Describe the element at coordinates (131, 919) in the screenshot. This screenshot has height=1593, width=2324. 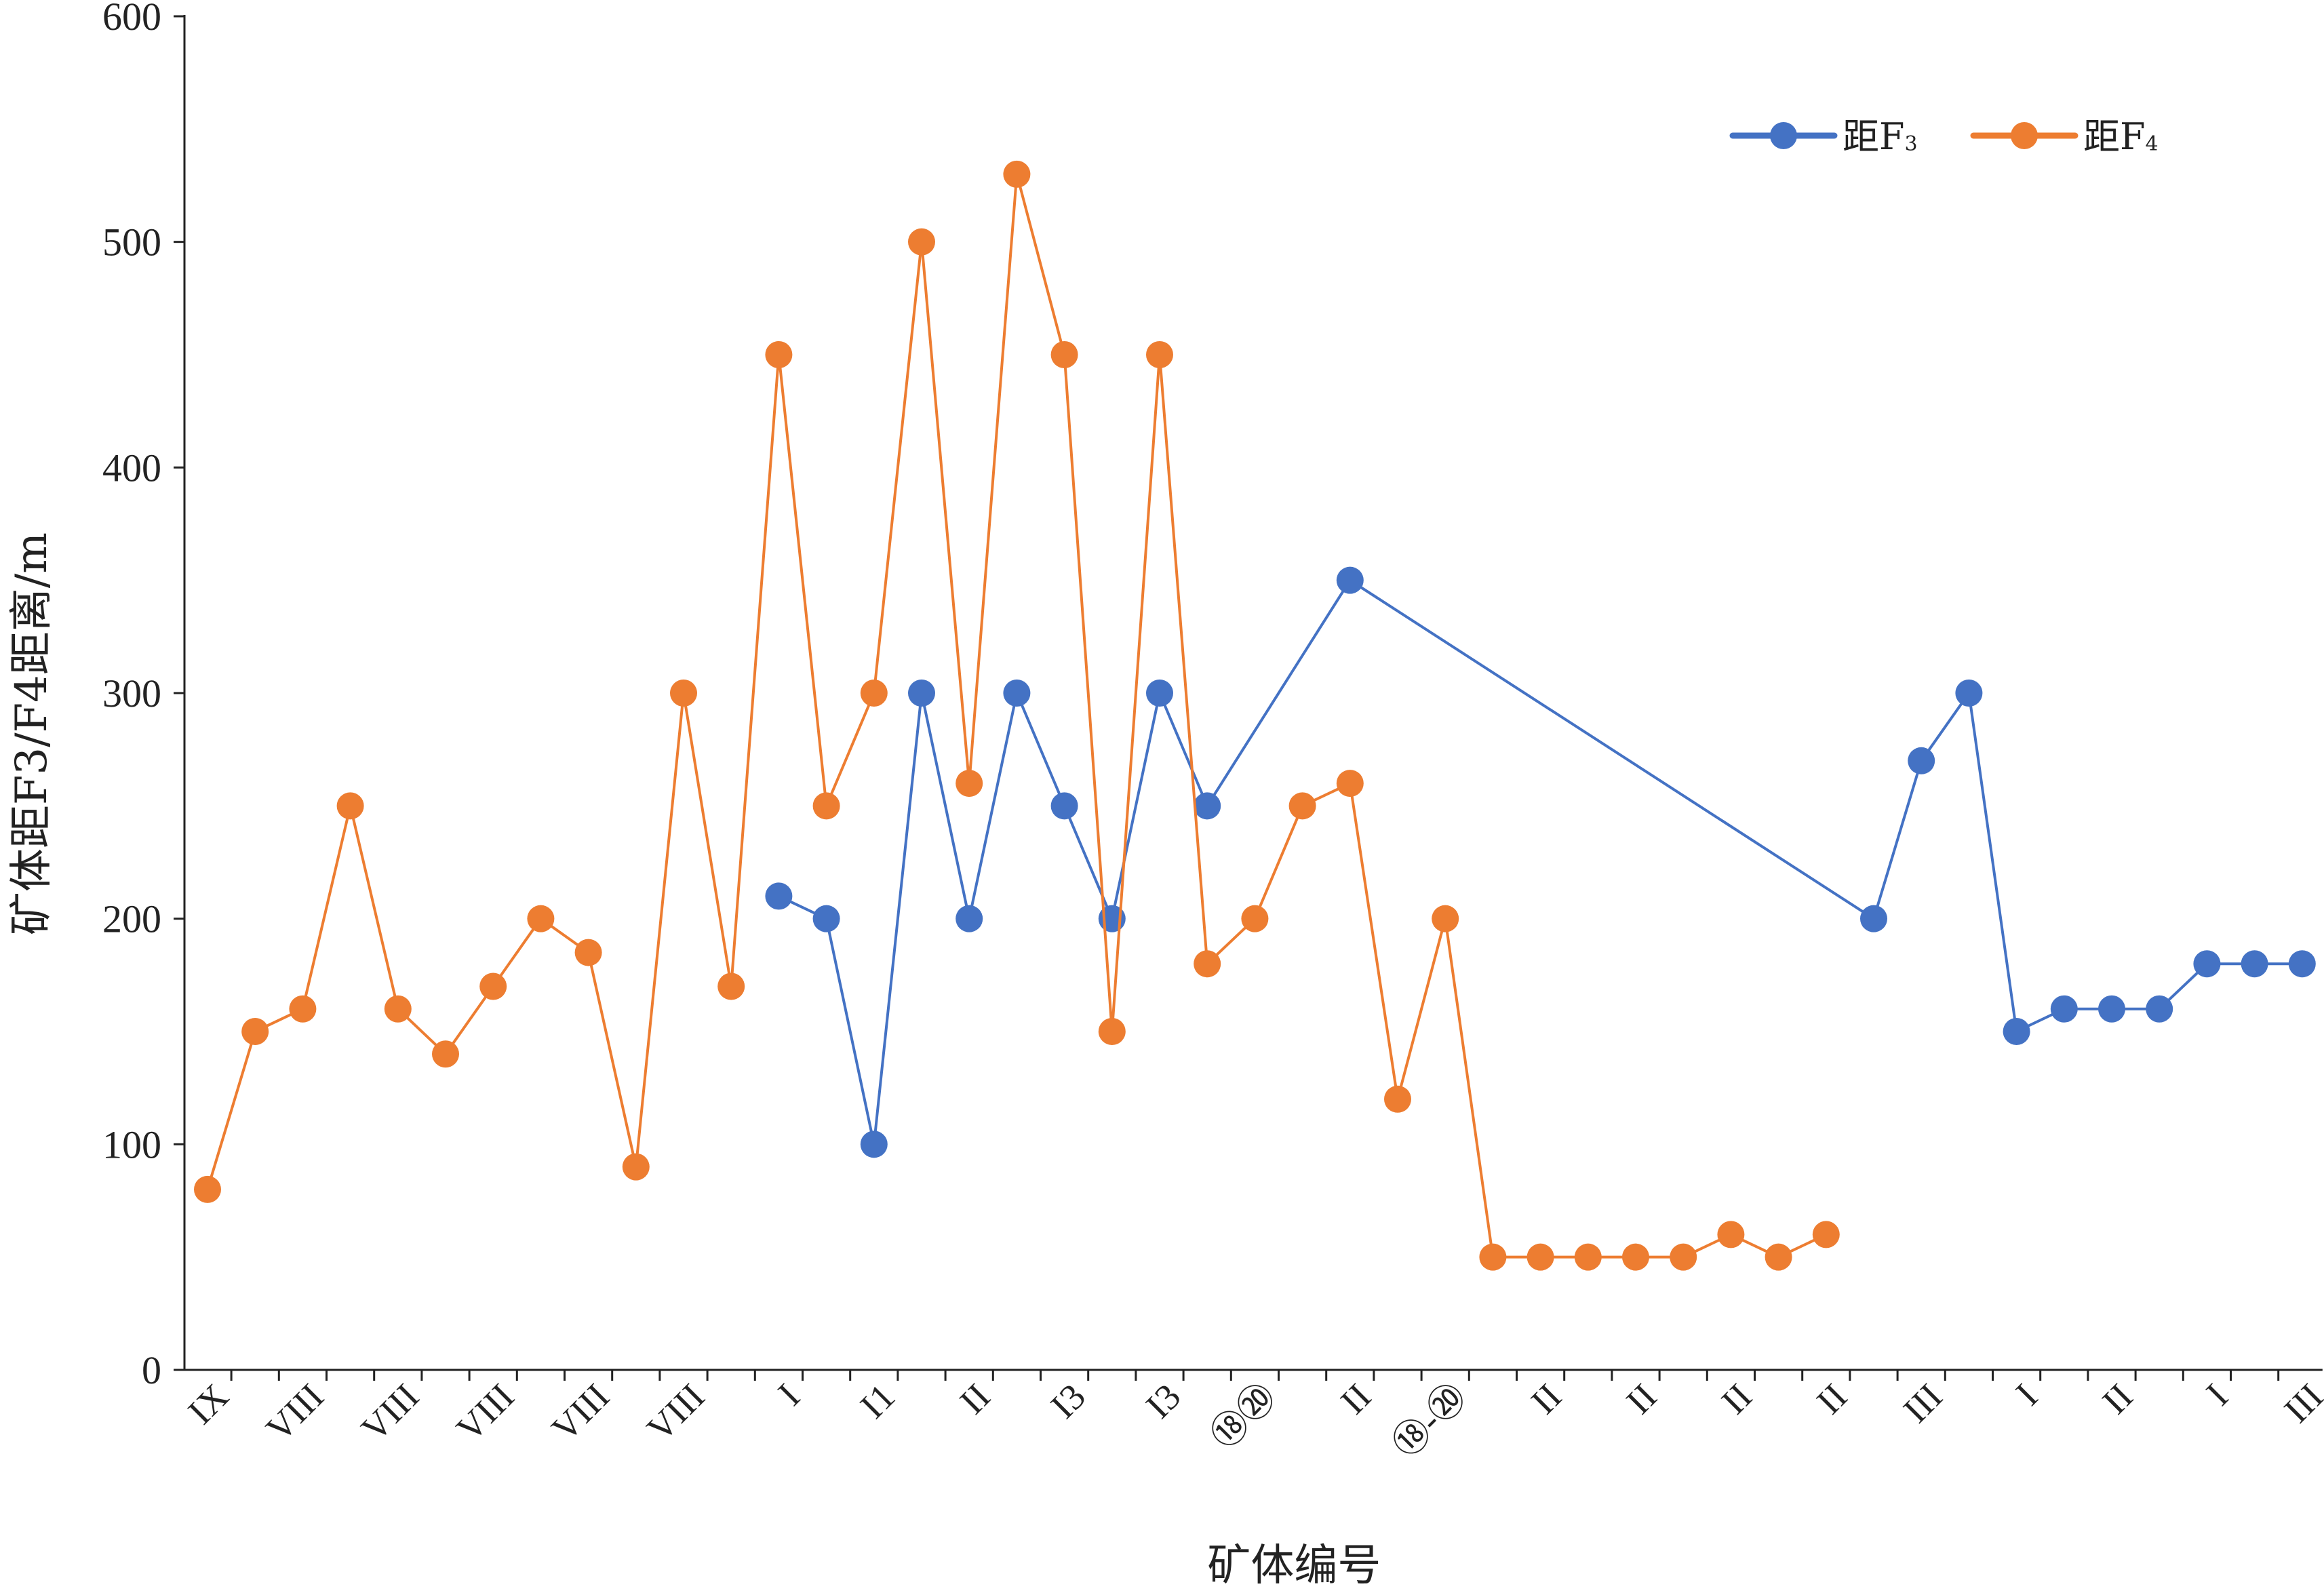
I see `y-tick-label: 200` at that location.